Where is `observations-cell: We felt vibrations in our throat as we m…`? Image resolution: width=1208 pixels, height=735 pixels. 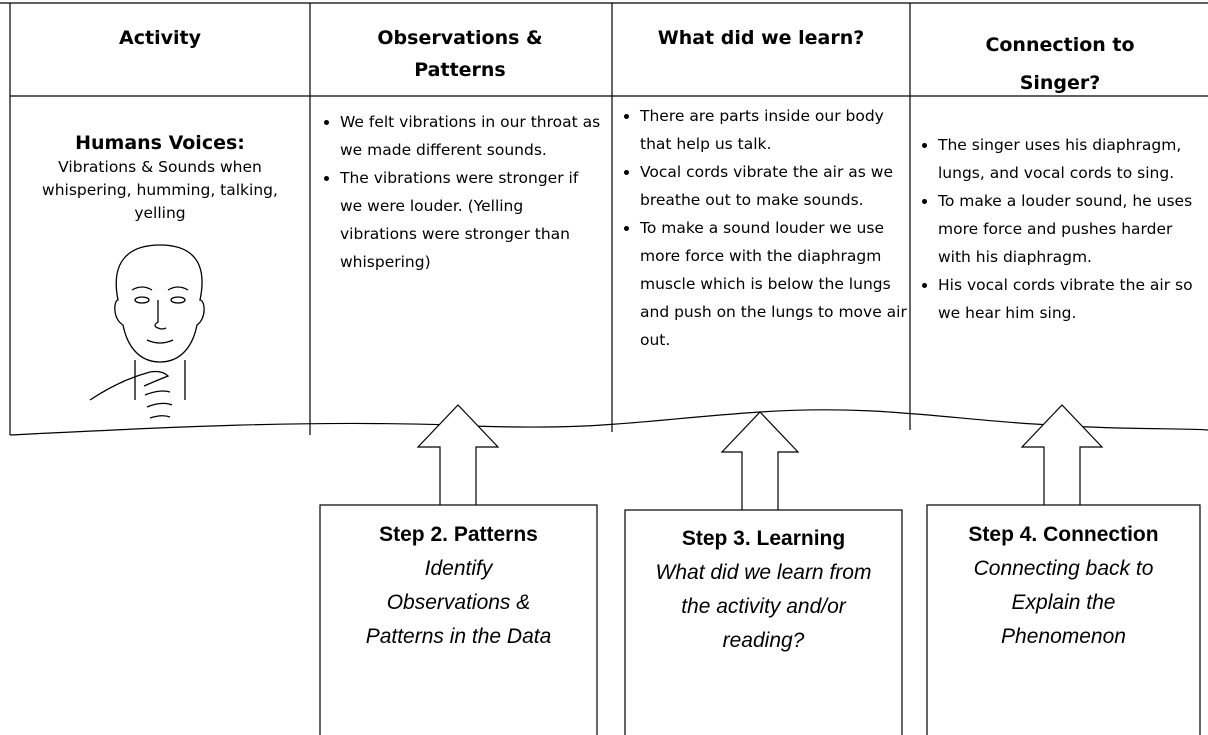 observations-cell: We felt vibrations in our throat as we m… is located at coordinates (461, 192).